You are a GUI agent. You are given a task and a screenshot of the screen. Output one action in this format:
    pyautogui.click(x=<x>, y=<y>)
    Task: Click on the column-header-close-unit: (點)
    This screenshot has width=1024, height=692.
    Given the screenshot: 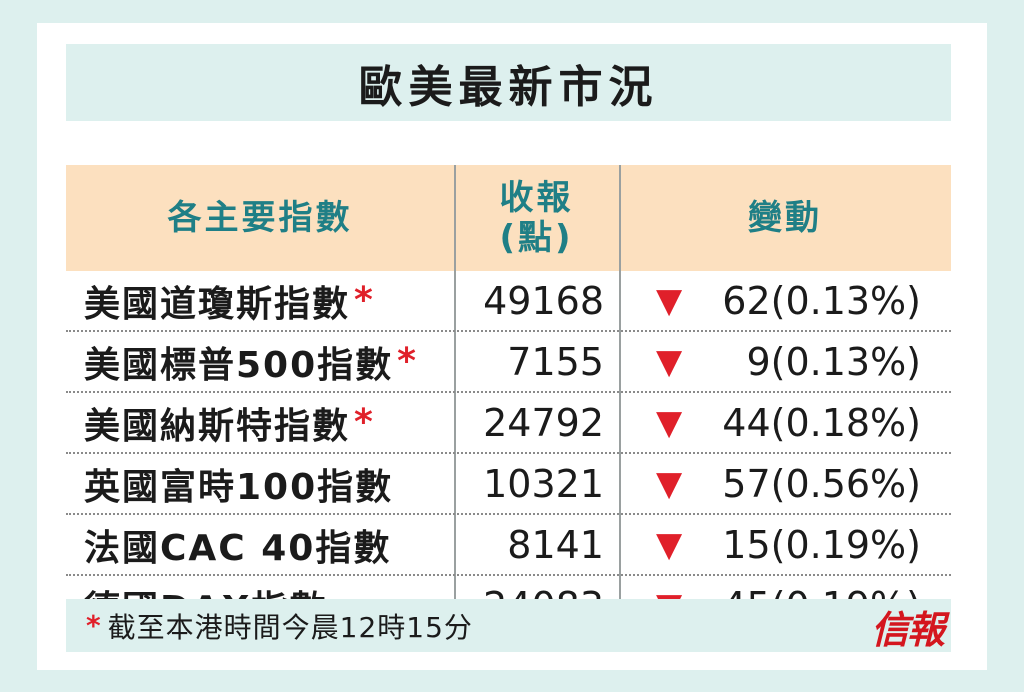 What is the action you would take?
    pyautogui.click(x=536, y=238)
    